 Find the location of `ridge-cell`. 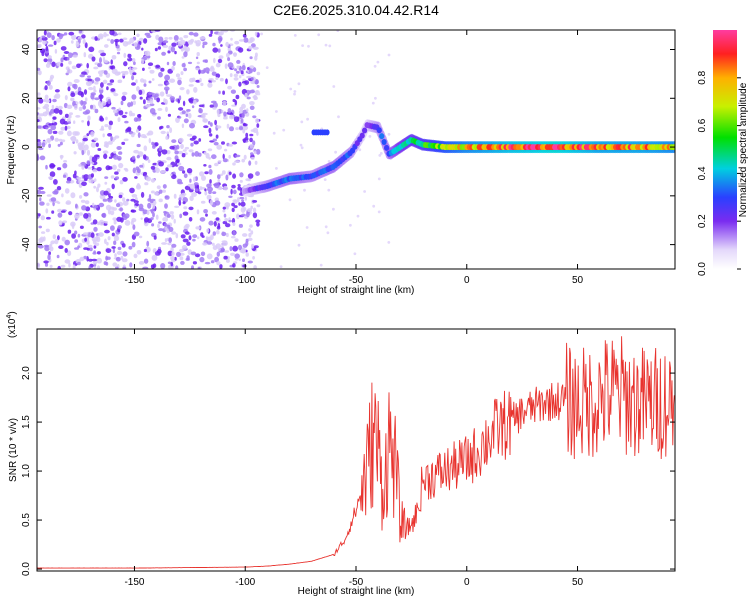

ridge-cell is located at coordinates (387, 147).